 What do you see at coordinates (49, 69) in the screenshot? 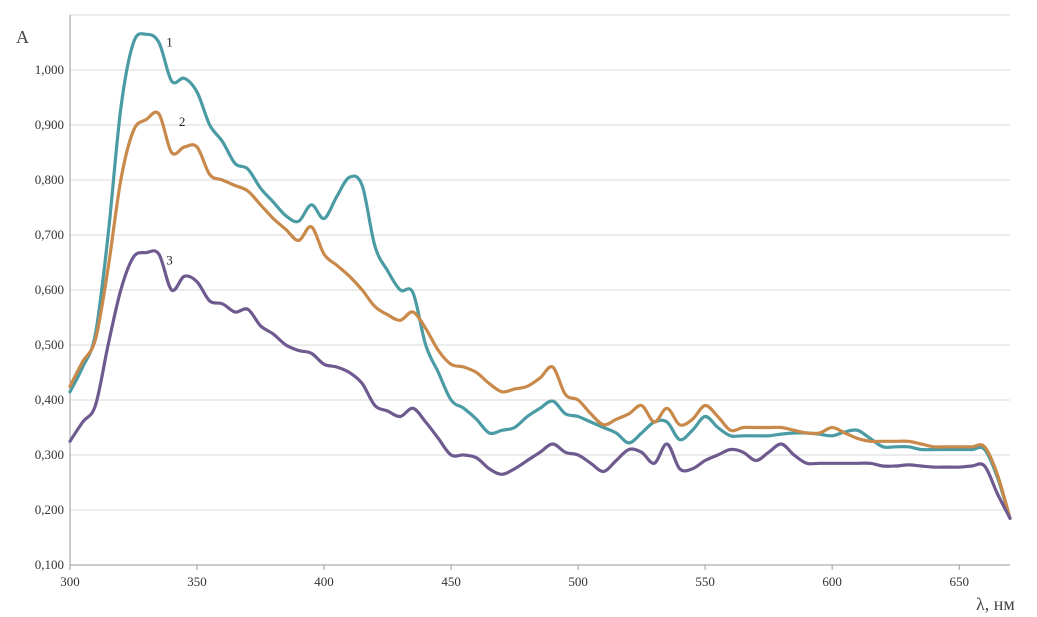
I see `y-tick-label: 1,000` at bounding box center [49, 69].